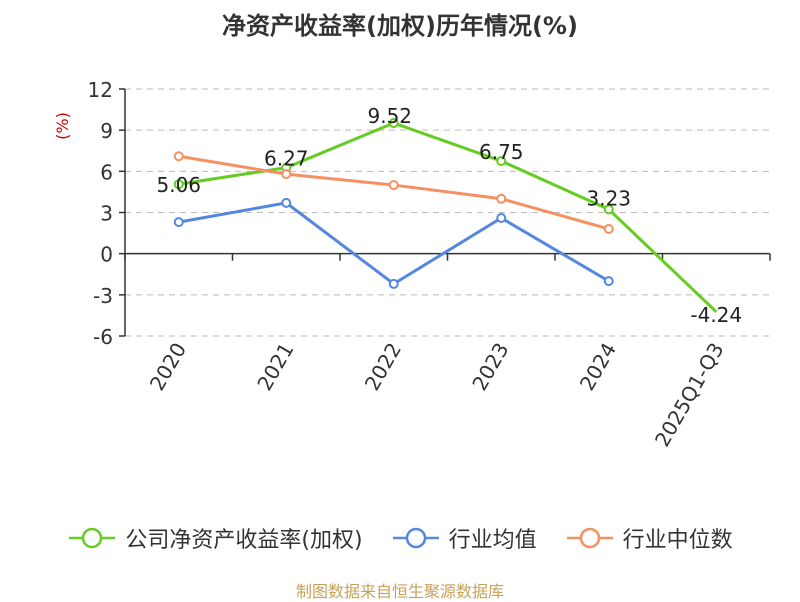 The image size is (800, 602). What do you see at coordinates (437, 395) in the screenshot?
I see `x-tick-labels: 2020 2021 2022 2023 2024 2025Q1-Q3` at bounding box center [437, 395].